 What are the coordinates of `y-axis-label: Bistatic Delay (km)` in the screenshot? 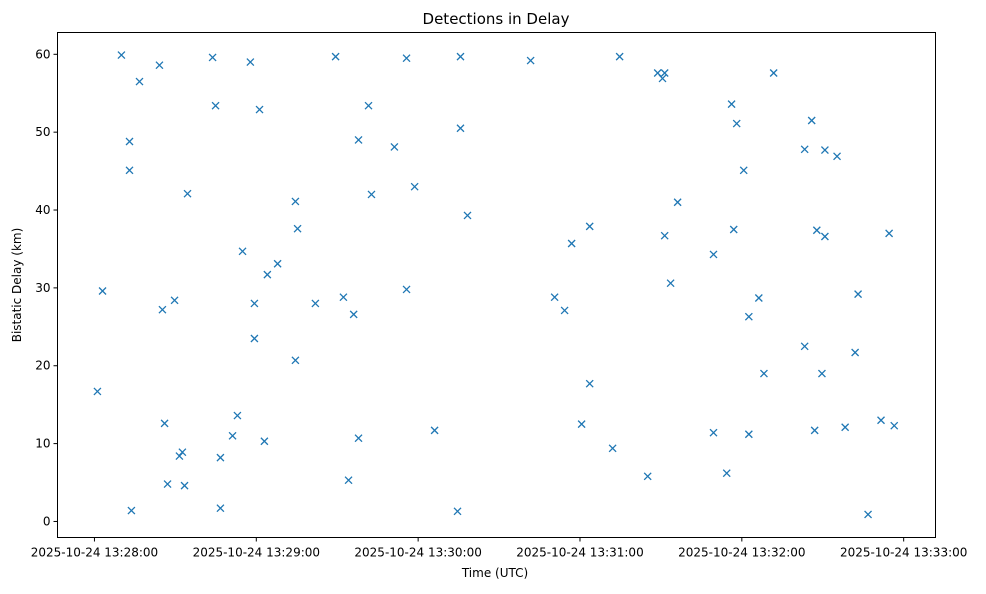 It's located at (17, 285).